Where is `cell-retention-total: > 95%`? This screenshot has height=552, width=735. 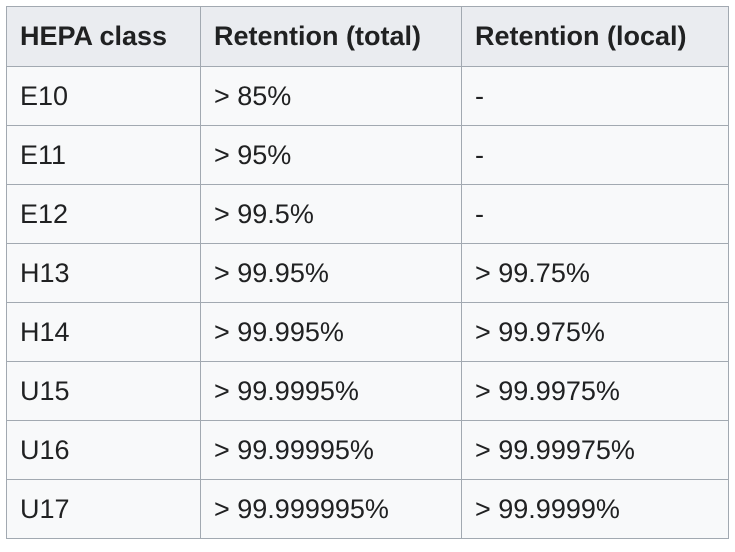 cell-retention-total: > 95% is located at coordinates (331, 155).